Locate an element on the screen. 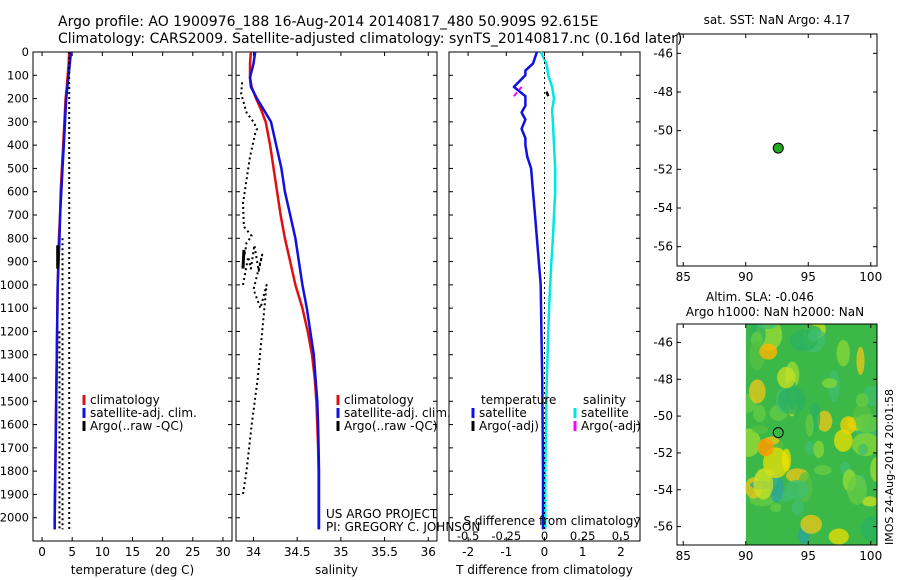 This screenshot has height=580, width=900. x-axis-label: temperature (deg C) is located at coordinates (132, 570).